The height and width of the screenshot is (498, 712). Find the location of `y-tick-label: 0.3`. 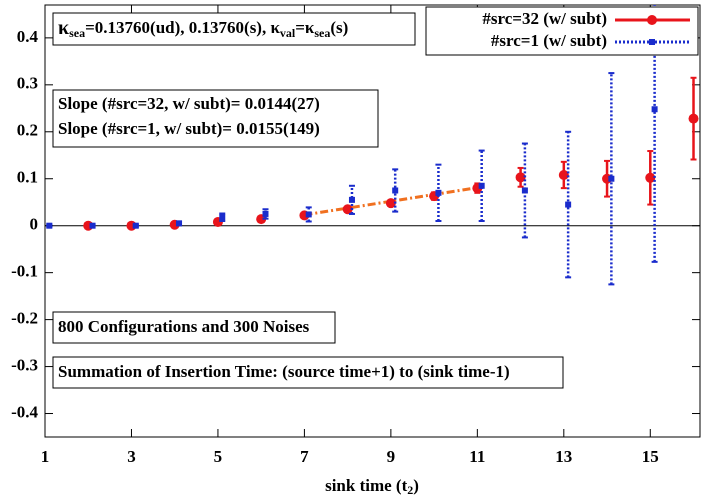

y-tick-label: 0.3 is located at coordinates (27, 83).